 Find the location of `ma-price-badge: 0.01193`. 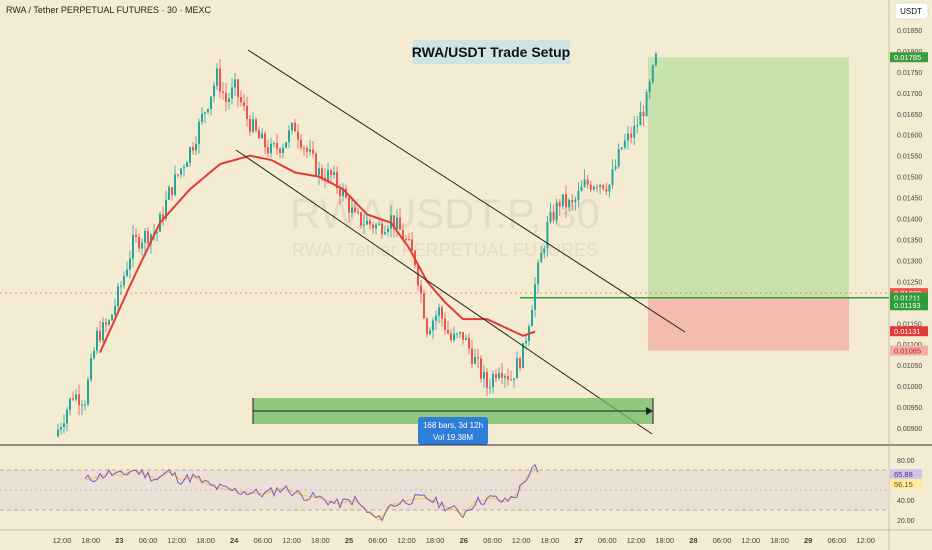

ma-price-badge: 0.01193 is located at coordinates (907, 305).